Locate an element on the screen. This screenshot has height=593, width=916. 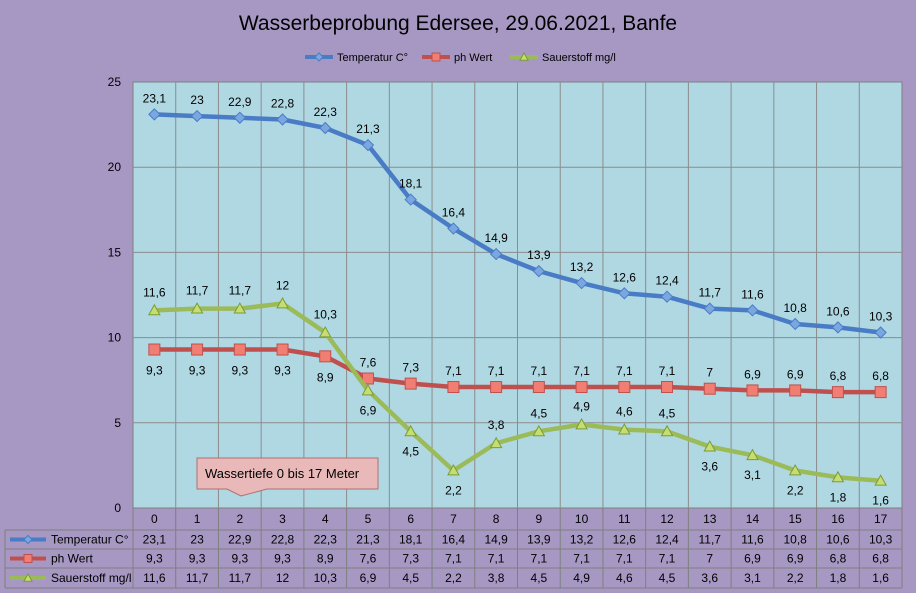
callout-text: Wassertiefe 0 bis 17 Meter is located at coordinates (282, 473).